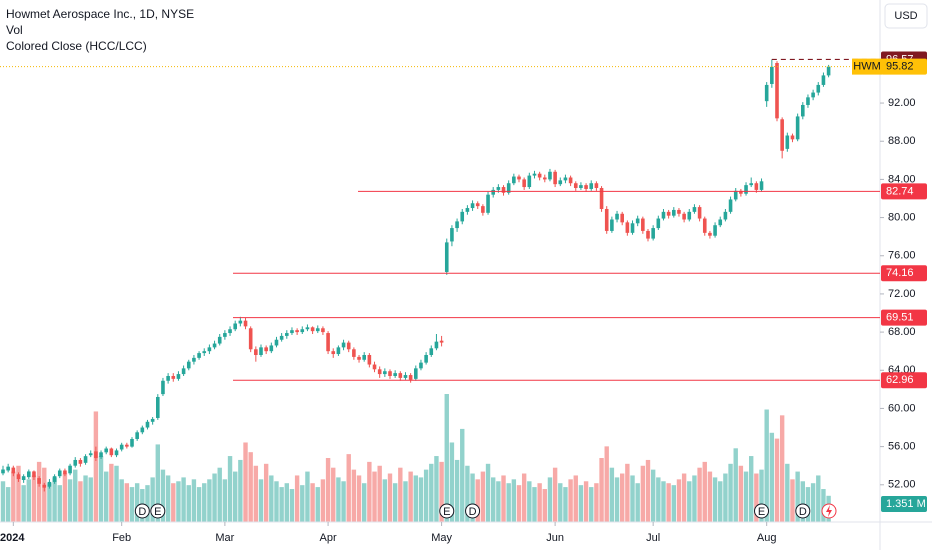  Describe the element at coordinates (902, 179) in the screenshot. I see `y-tick-label: 84.00` at that location.